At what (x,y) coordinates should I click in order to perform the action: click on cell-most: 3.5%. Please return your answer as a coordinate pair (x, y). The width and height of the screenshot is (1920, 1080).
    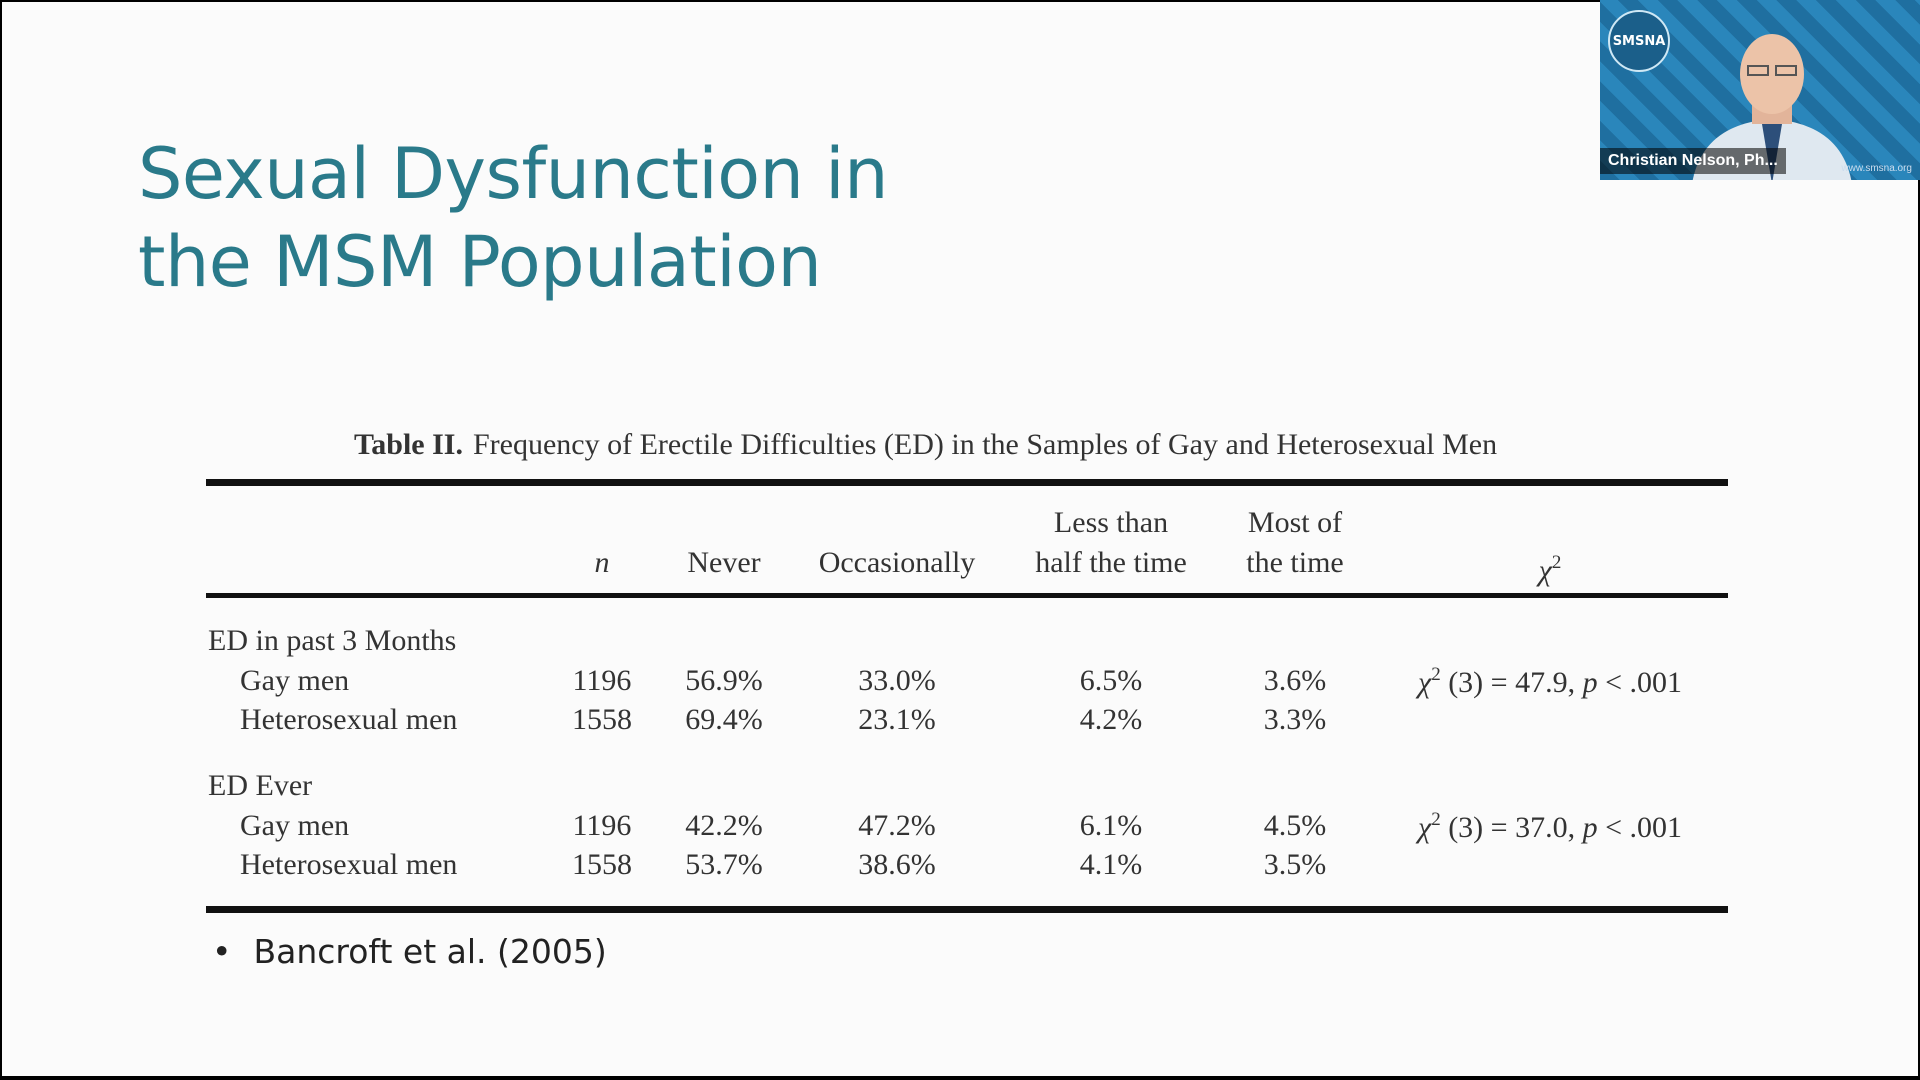
    Looking at the image, I should click on (1295, 864).